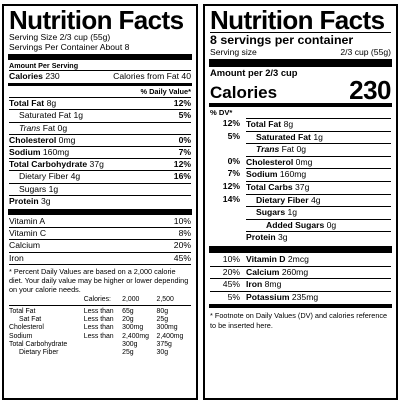 This screenshot has height=400, width=400. Describe the element at coordinates (231, 198) in the screenshot. I see `nutrient-dv: 14%` at that location.